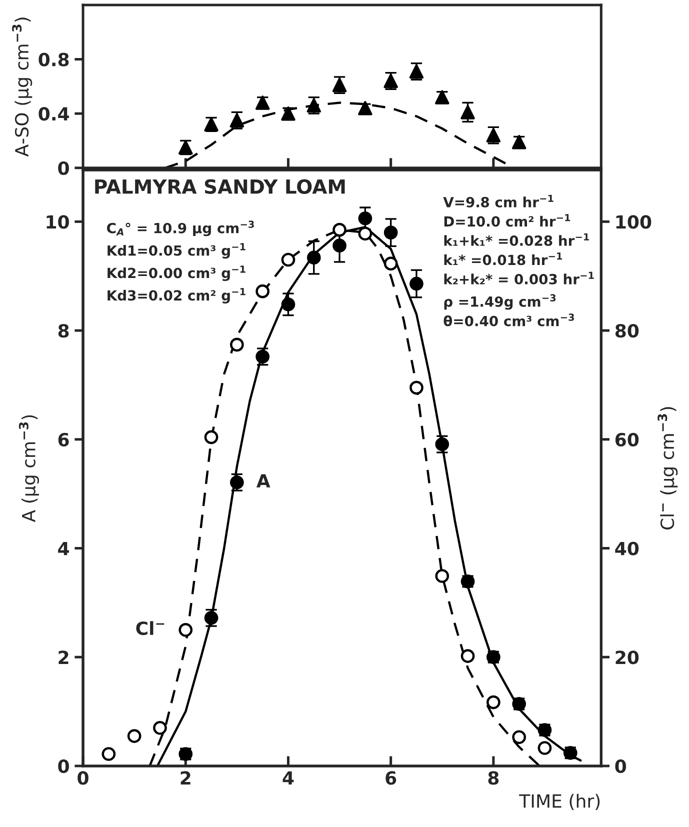 This screenshot has width=689, height=827. What do you see at coordinates (627, 549) in the screenshot?
I see `y2-tick-label: 40` at bounding box center [627, 549].